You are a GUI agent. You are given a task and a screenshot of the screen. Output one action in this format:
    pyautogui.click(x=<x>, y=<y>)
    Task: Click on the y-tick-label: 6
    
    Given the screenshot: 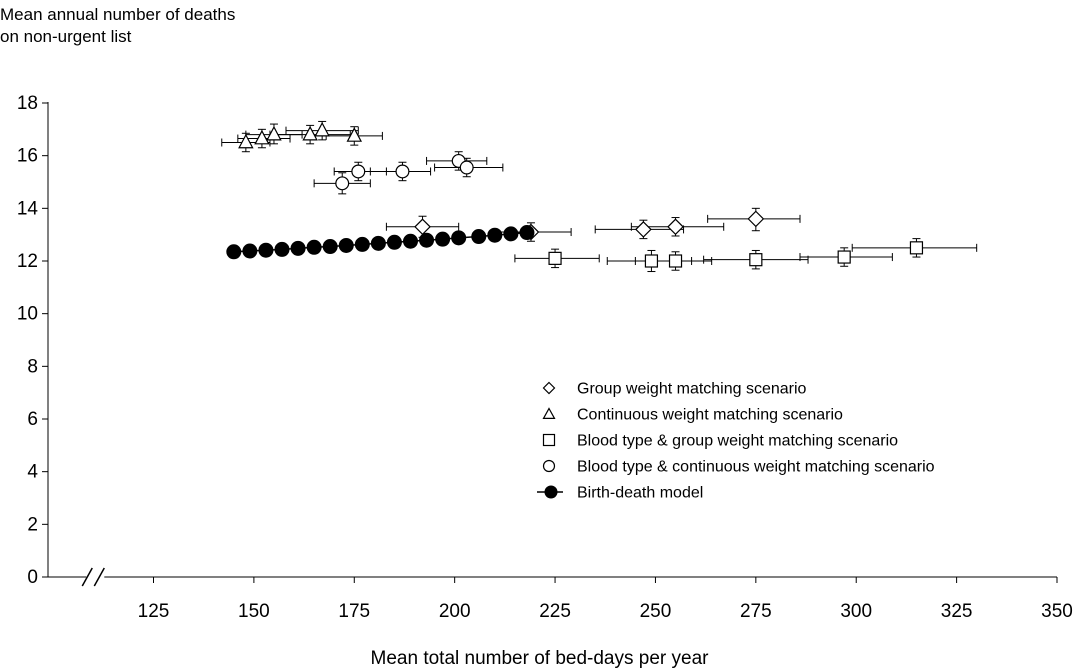 What is the action you would take?
    pyautogui.click(x=32, y=419)
    